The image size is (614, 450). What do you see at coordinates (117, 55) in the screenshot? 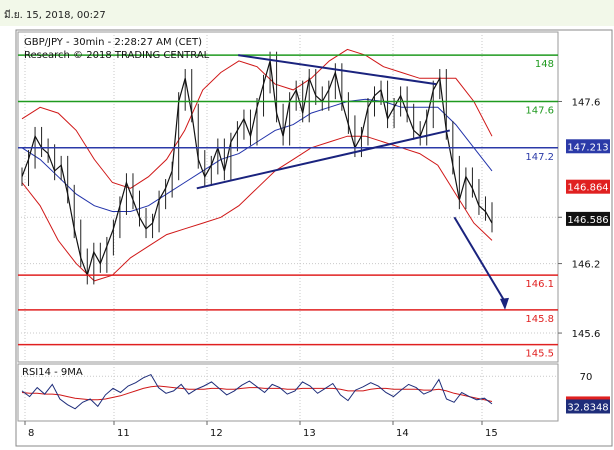
I see `chart-subtitle: Research © 2018 TRADING CENTRAL` at bounding box center [117, 55].